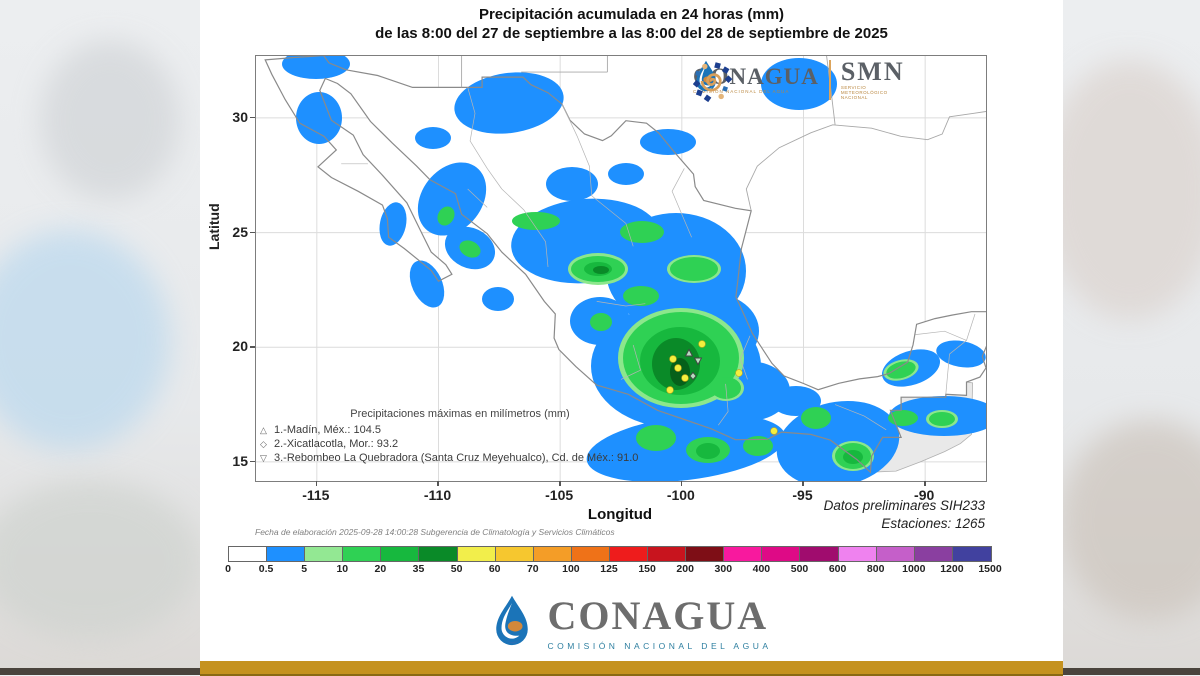  Describe the element at coordinates (263, 444) in the screenshot. I see `station-marker-symbol: ◇` at that location.